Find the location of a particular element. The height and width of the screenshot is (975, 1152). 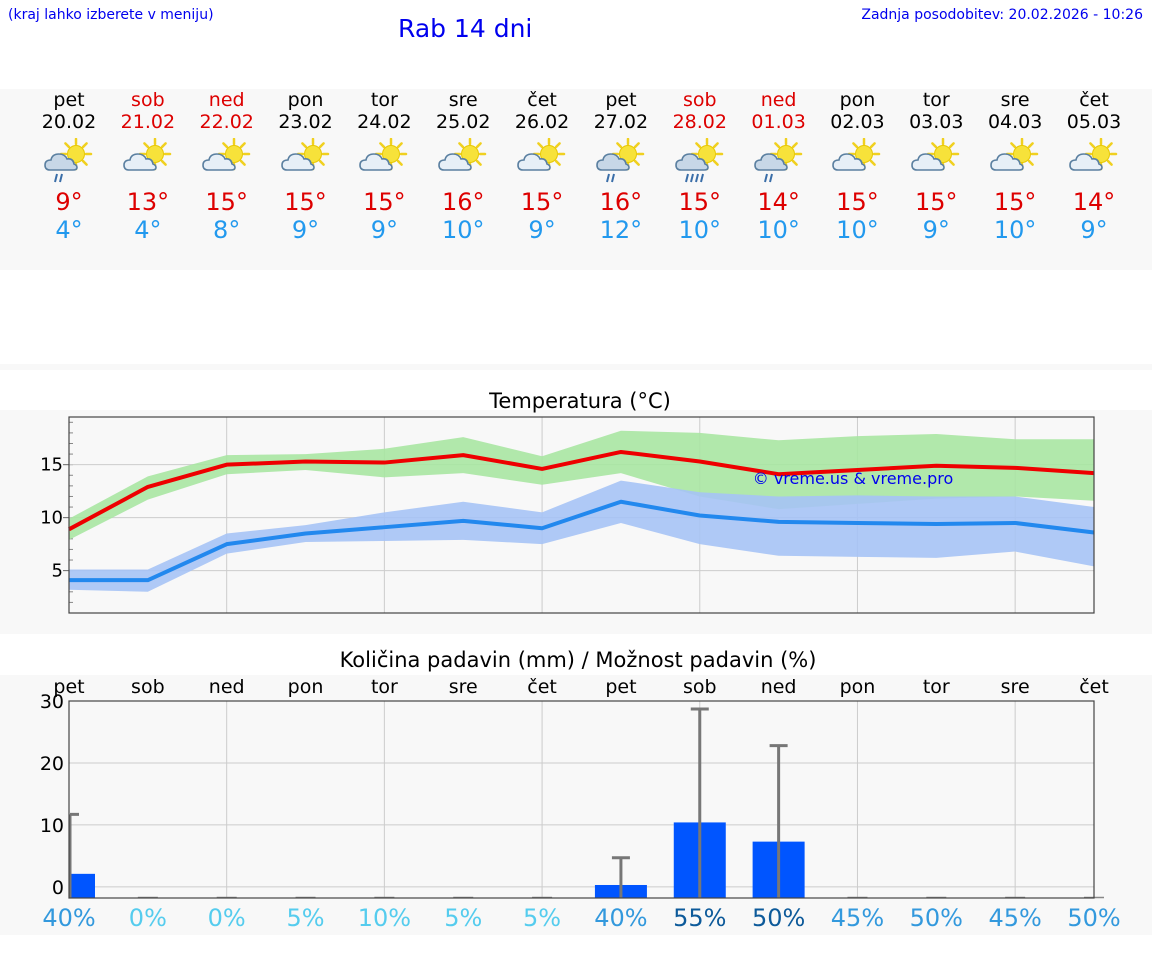

forecast-day: sob 28.02 15° 10° is located at coordinates (699, 166).